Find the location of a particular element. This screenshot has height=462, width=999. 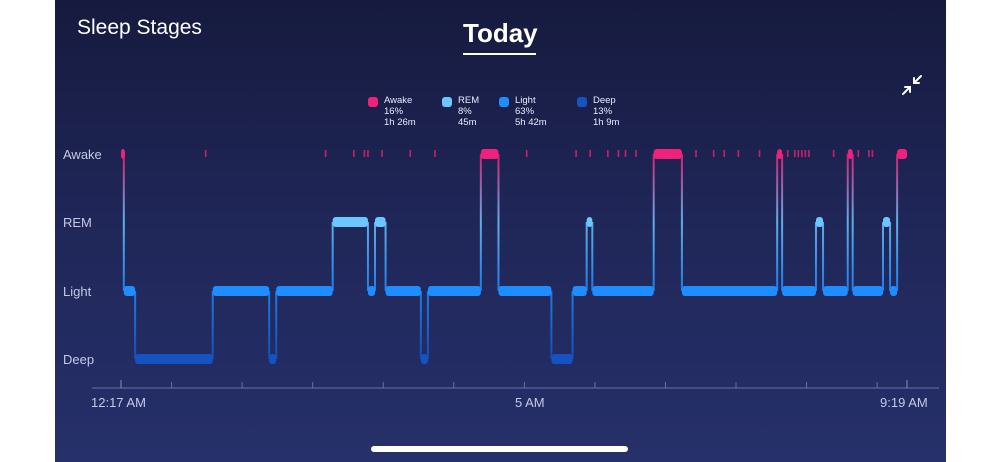

y-label-awake: Awake is located at coordinates (82, 154).